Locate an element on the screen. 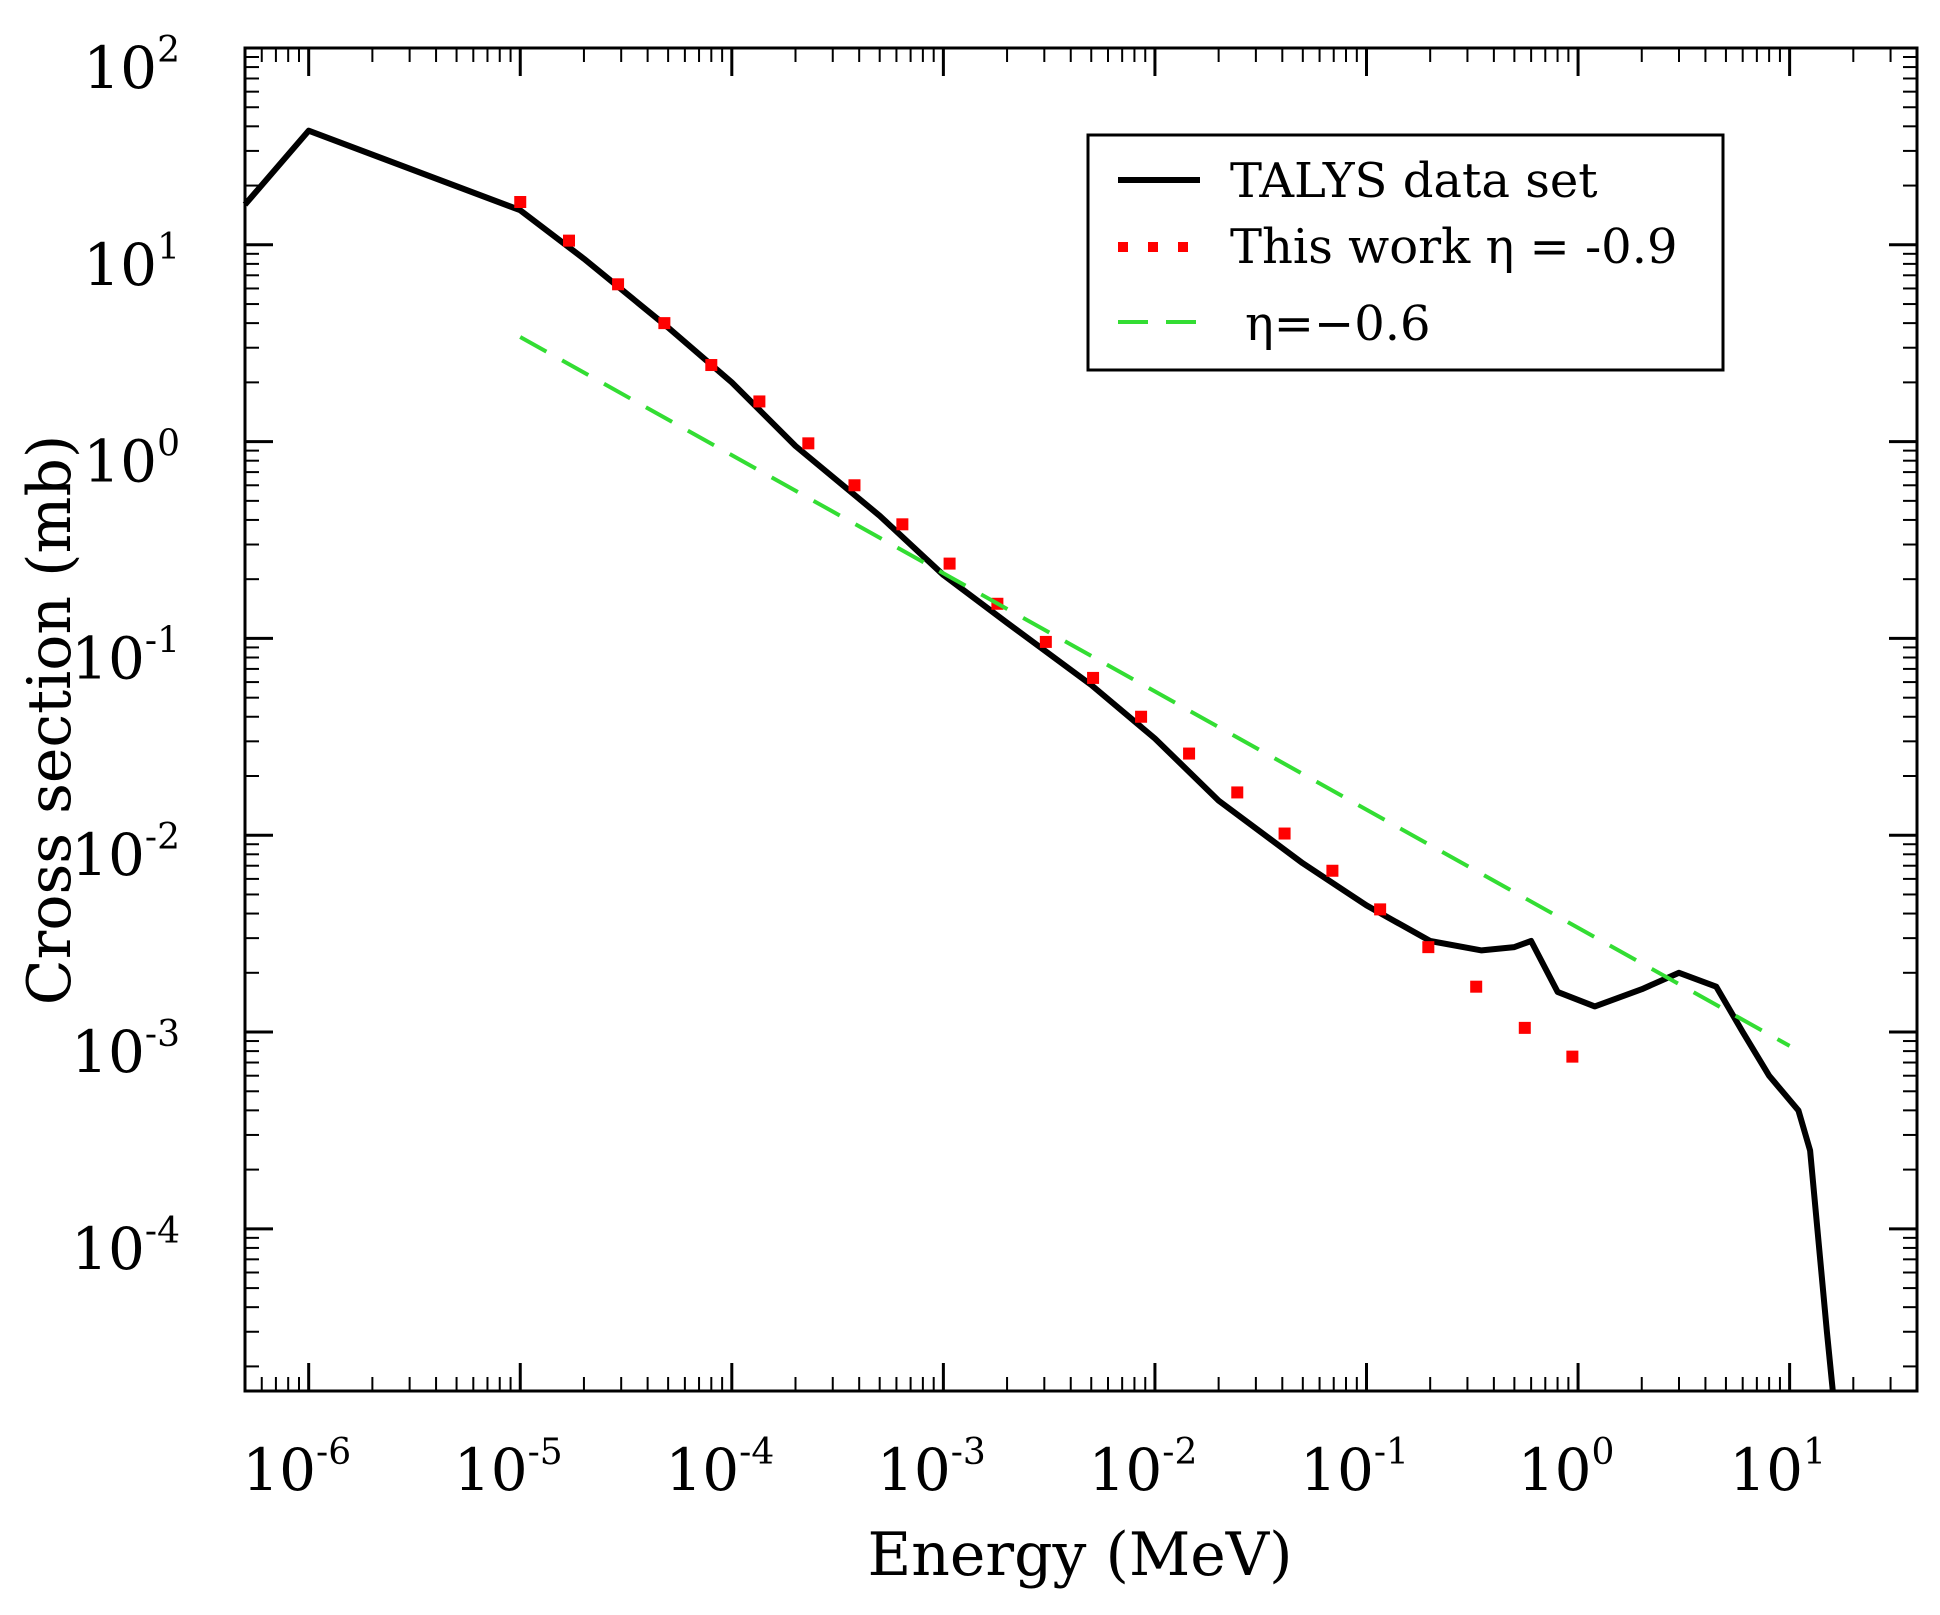 The width and height of the screenshot is (1940, 1615). legend-label-eta-06: η=−0.6 is located at coordinates (1338, 324).